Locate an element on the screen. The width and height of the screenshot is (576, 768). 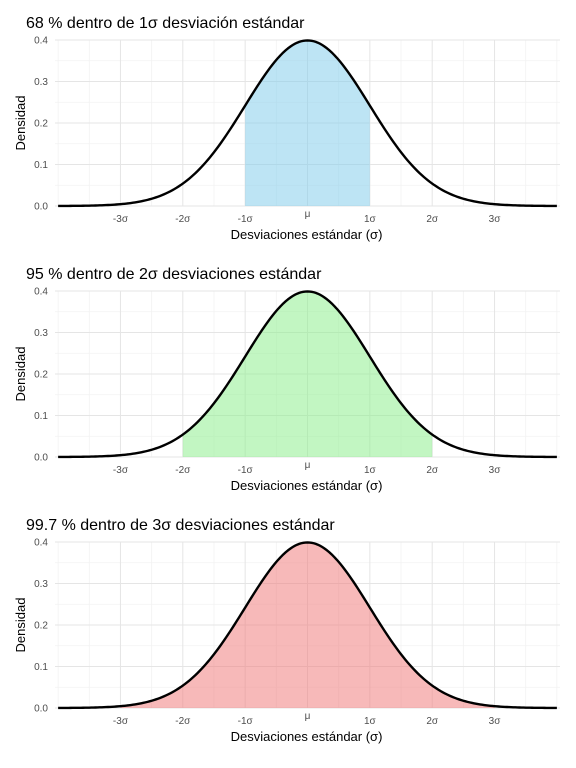
chart-title: 95 % dentro de 2σ desviaciones estándar is located at coordinates (174, 274).